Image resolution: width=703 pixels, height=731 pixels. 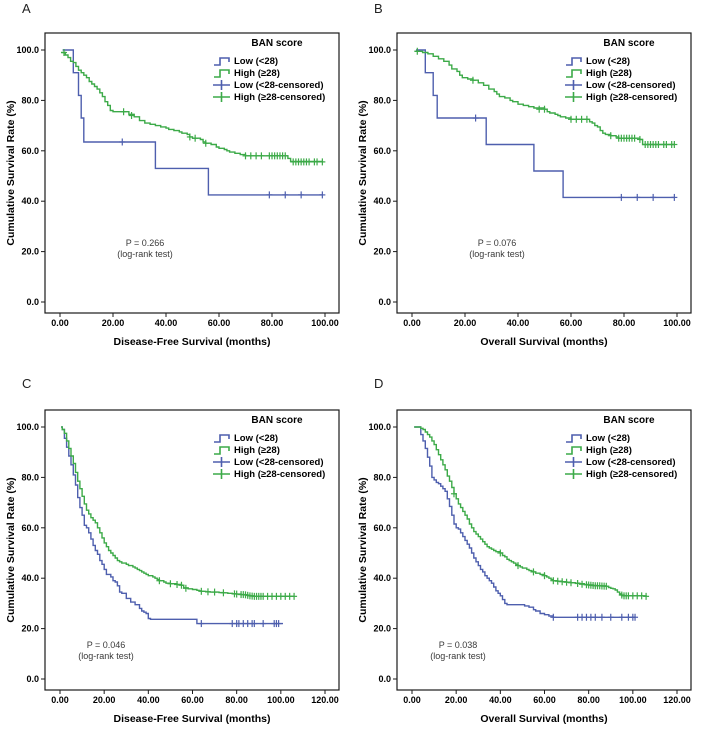 I want to click on x-axis-title: Disease-Free Survival (months), so click(x=192, y=342).